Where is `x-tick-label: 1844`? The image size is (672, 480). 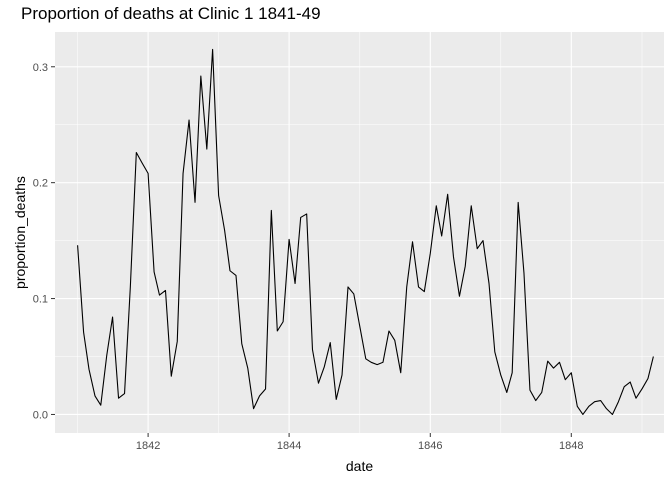
x-tick-label: 1844 is located at coordinates (289, 446).